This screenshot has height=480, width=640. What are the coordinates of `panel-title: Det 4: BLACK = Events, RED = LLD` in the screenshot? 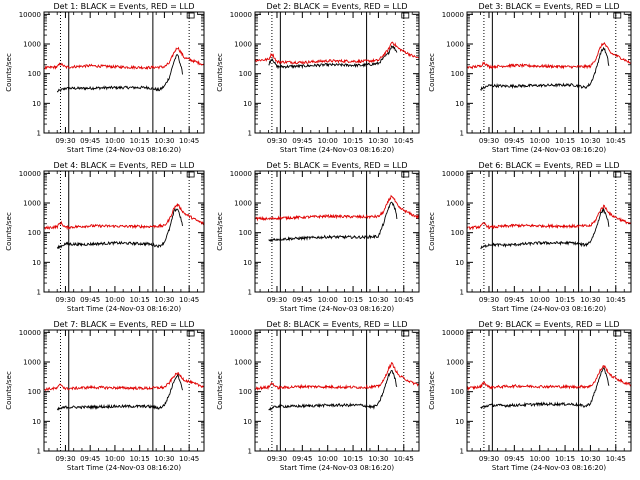 It's located at (124, 165).